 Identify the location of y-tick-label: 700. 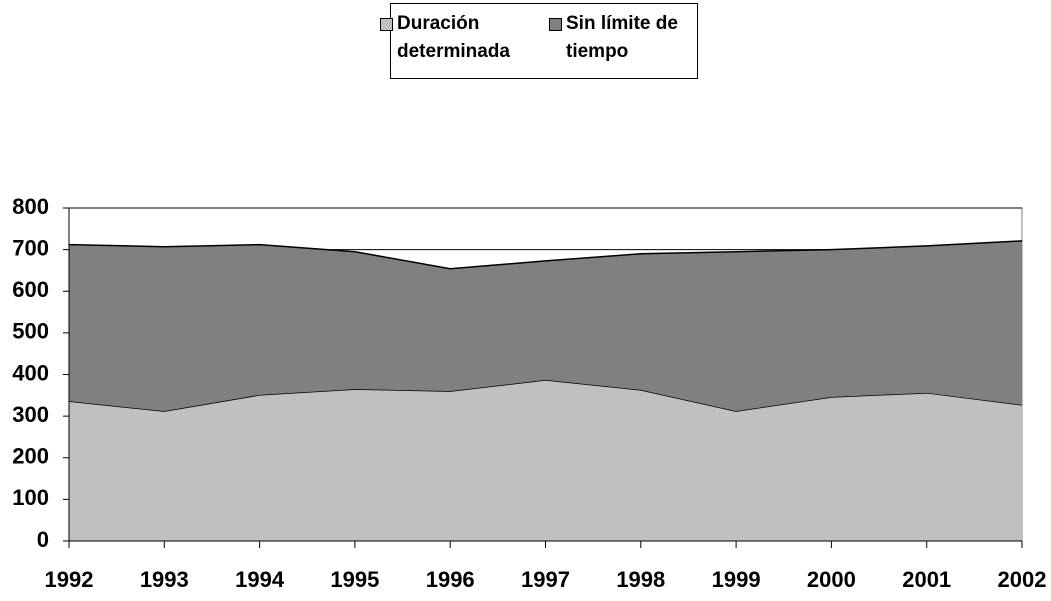
(30, 247).